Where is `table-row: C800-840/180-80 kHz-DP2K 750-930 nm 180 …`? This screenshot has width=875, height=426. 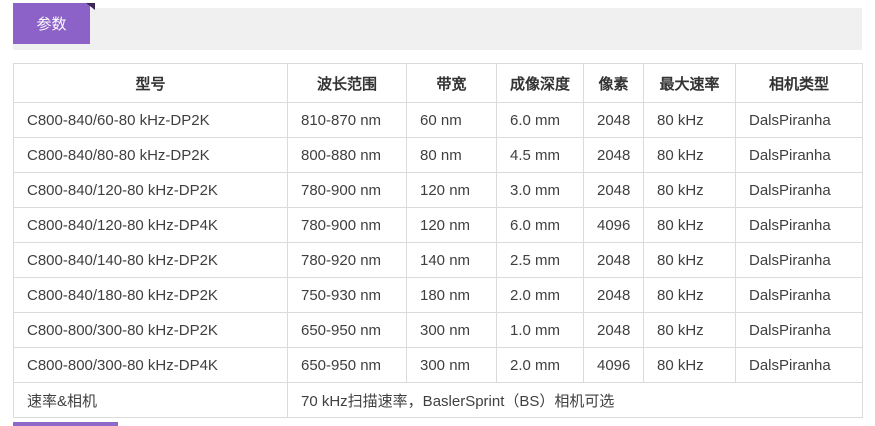
table-row: C800-840/180-80 kHz-DP2K 750-930 nm 180 … is located at coordinates (438, 295).